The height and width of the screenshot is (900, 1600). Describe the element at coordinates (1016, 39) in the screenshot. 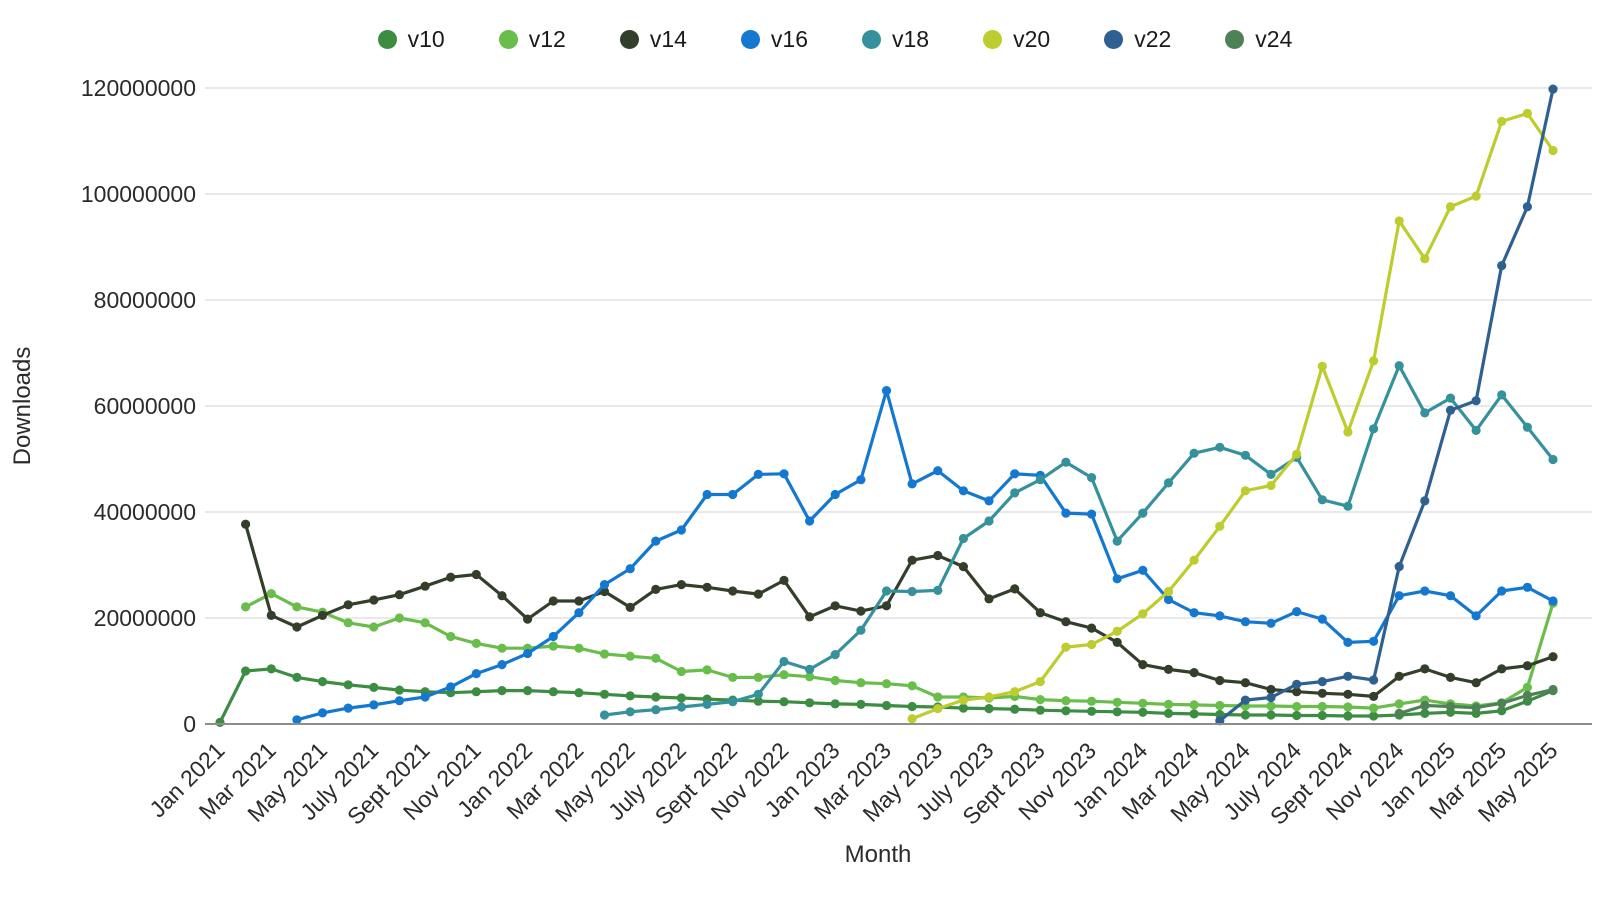

I see `legend-item-v20: v20` at that location.